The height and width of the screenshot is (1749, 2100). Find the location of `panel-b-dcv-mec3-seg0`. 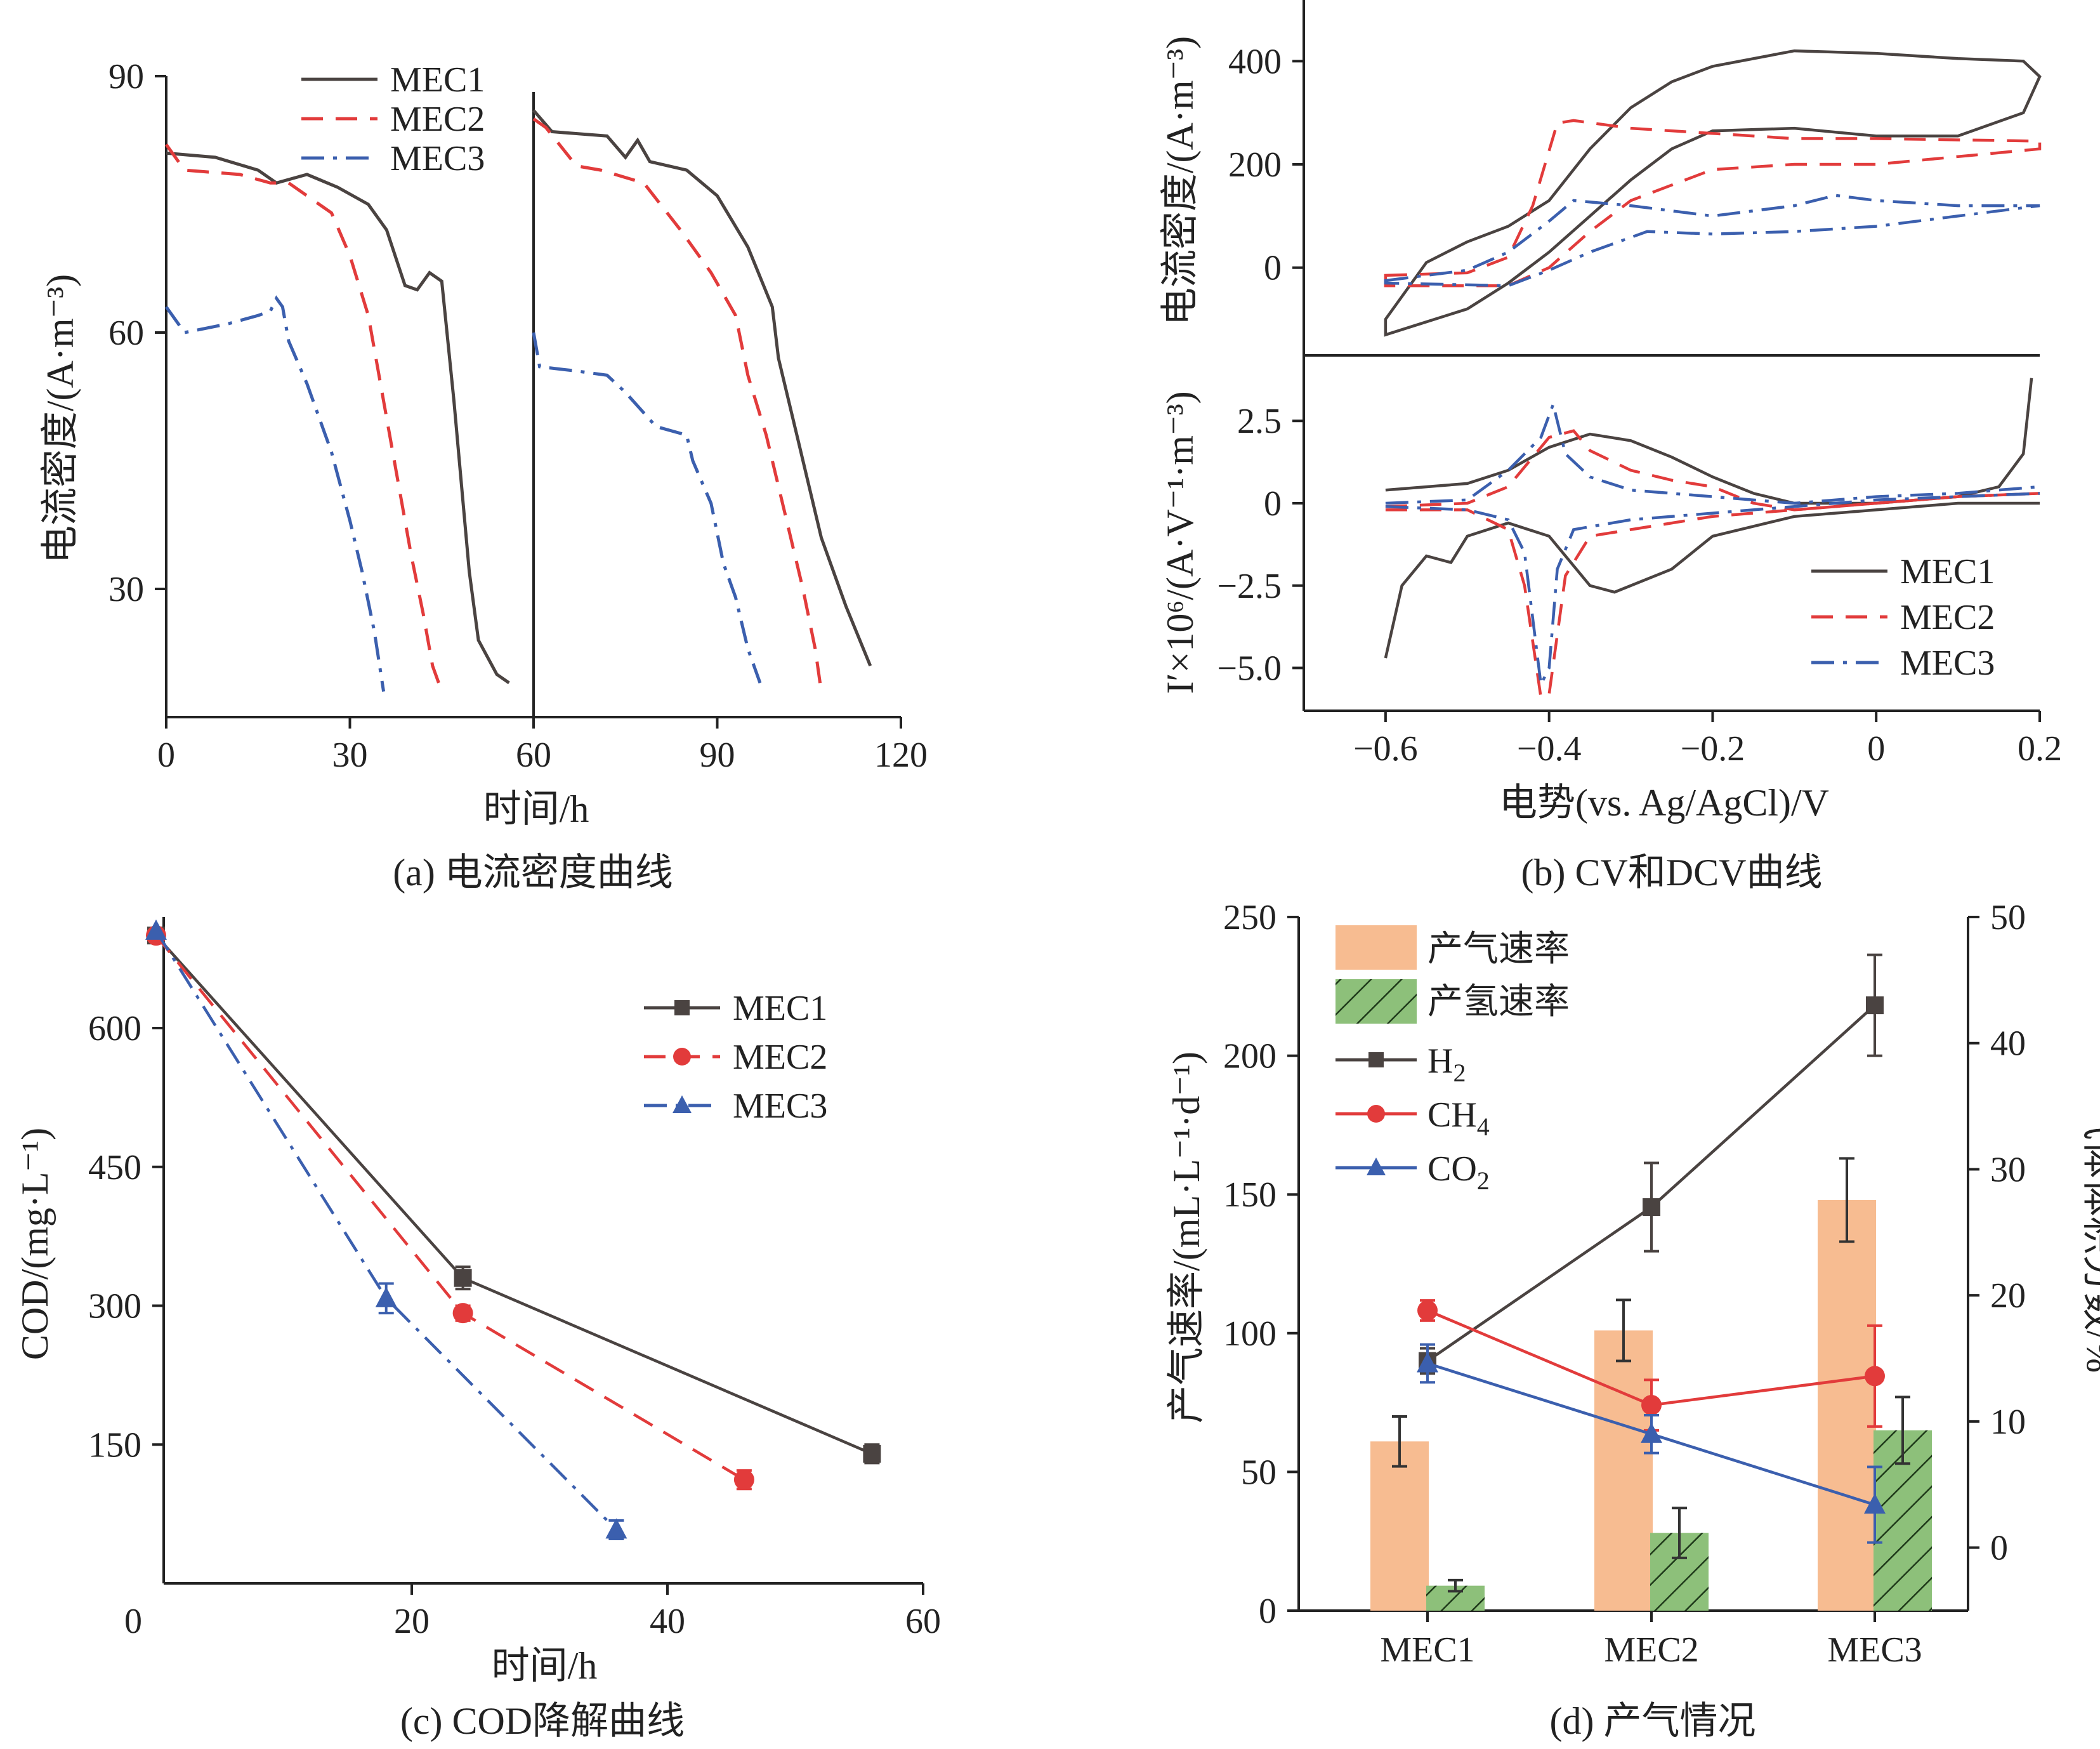

panel-b-dcv-mec3-seg0 is located at coordinates (1712, 452).